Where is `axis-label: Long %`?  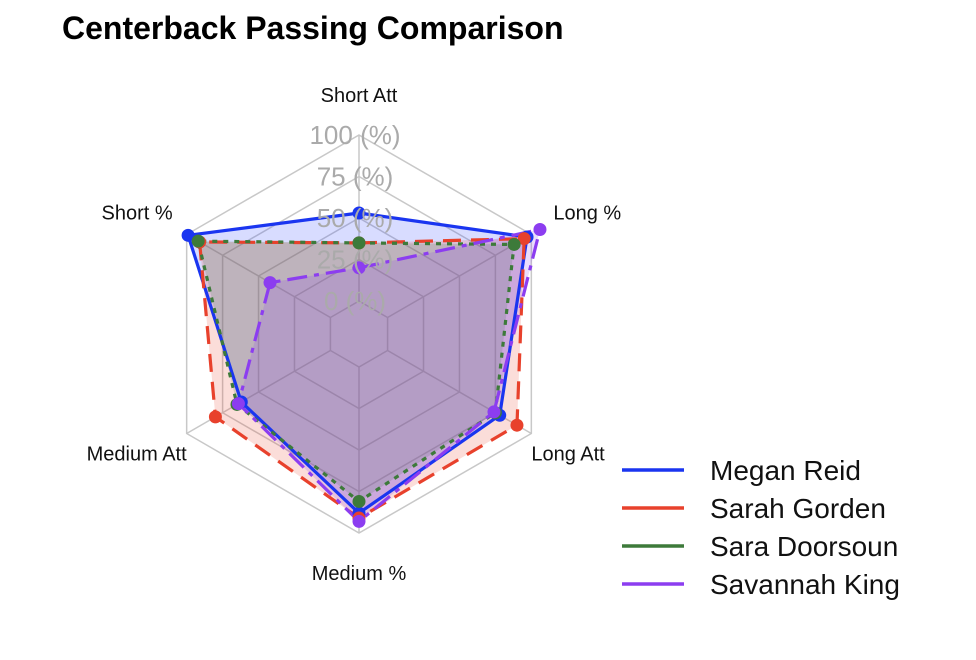 axis-label: Long % is located at coordinates (587, 214).